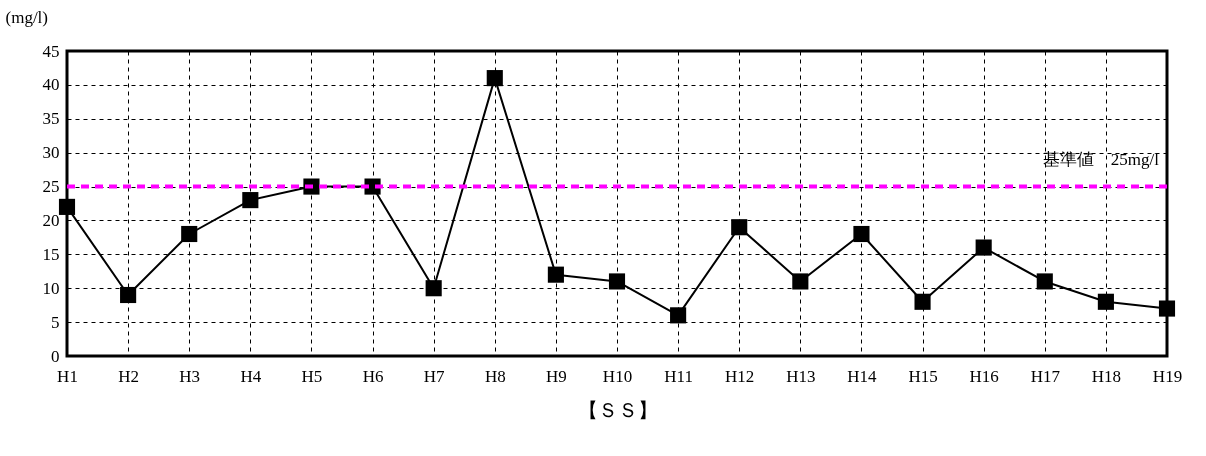 Image resolution: width=1206 pixels, height=456 pixels. What do you see at coordinates (495, 376) in the screenshot?
I see `x-tick-label: H8` at bounding box center [495, 376].